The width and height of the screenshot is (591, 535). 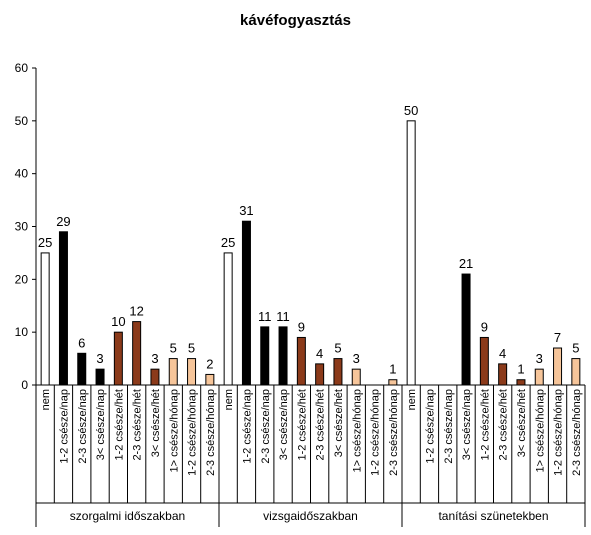 I want to click on bar-value-label: 50, so click(x=411, y=110).